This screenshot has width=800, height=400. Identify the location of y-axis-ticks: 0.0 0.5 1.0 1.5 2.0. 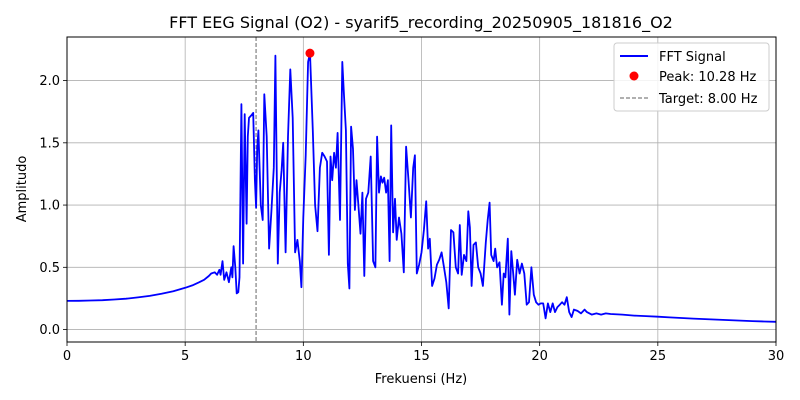
(53, 206).